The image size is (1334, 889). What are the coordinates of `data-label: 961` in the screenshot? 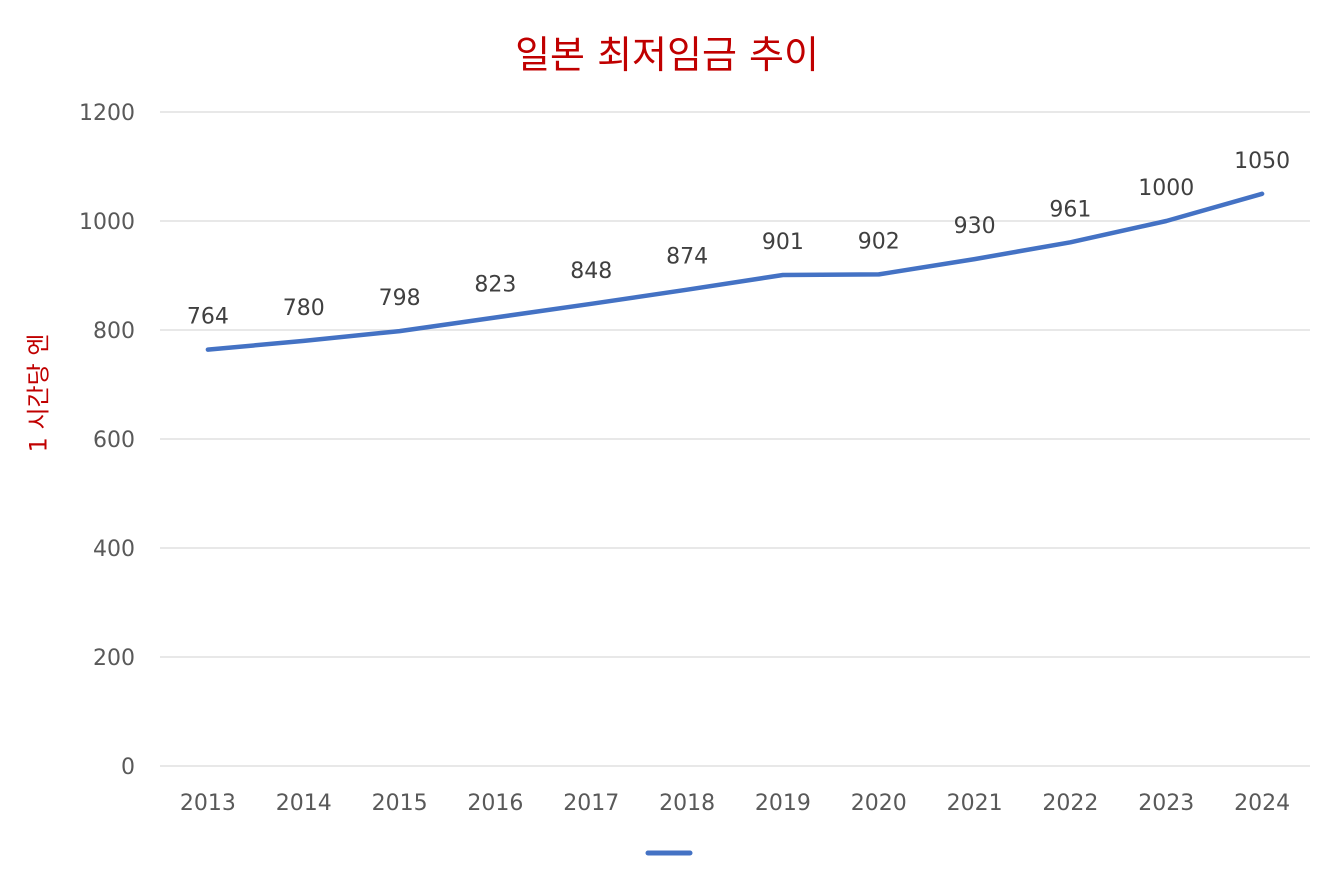 It's located at (1070, 209).